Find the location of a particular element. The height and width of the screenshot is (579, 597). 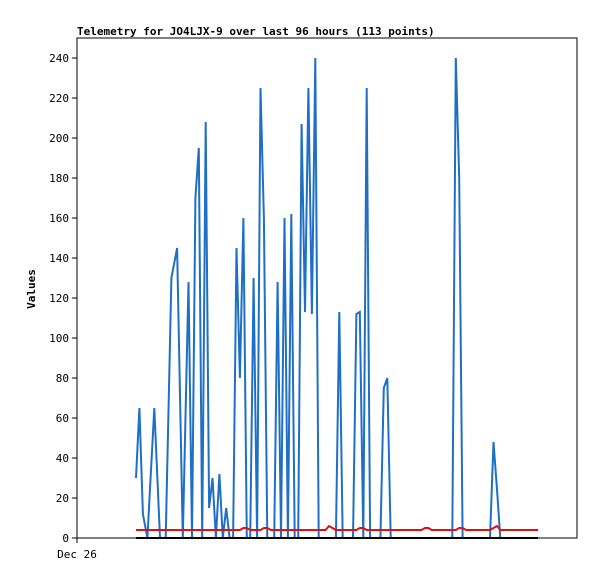

y-tick-label: 60 is located at coordinates (62, 418).